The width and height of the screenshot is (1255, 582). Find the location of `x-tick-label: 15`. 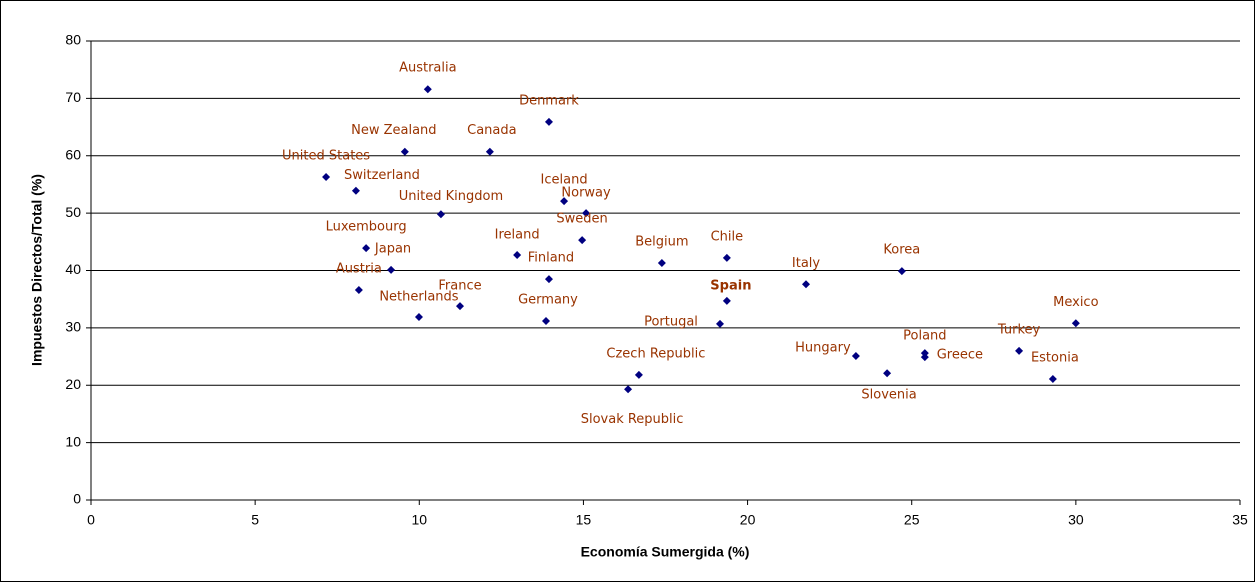

x-tick-label: 15 is located at coordinates (584, 520).